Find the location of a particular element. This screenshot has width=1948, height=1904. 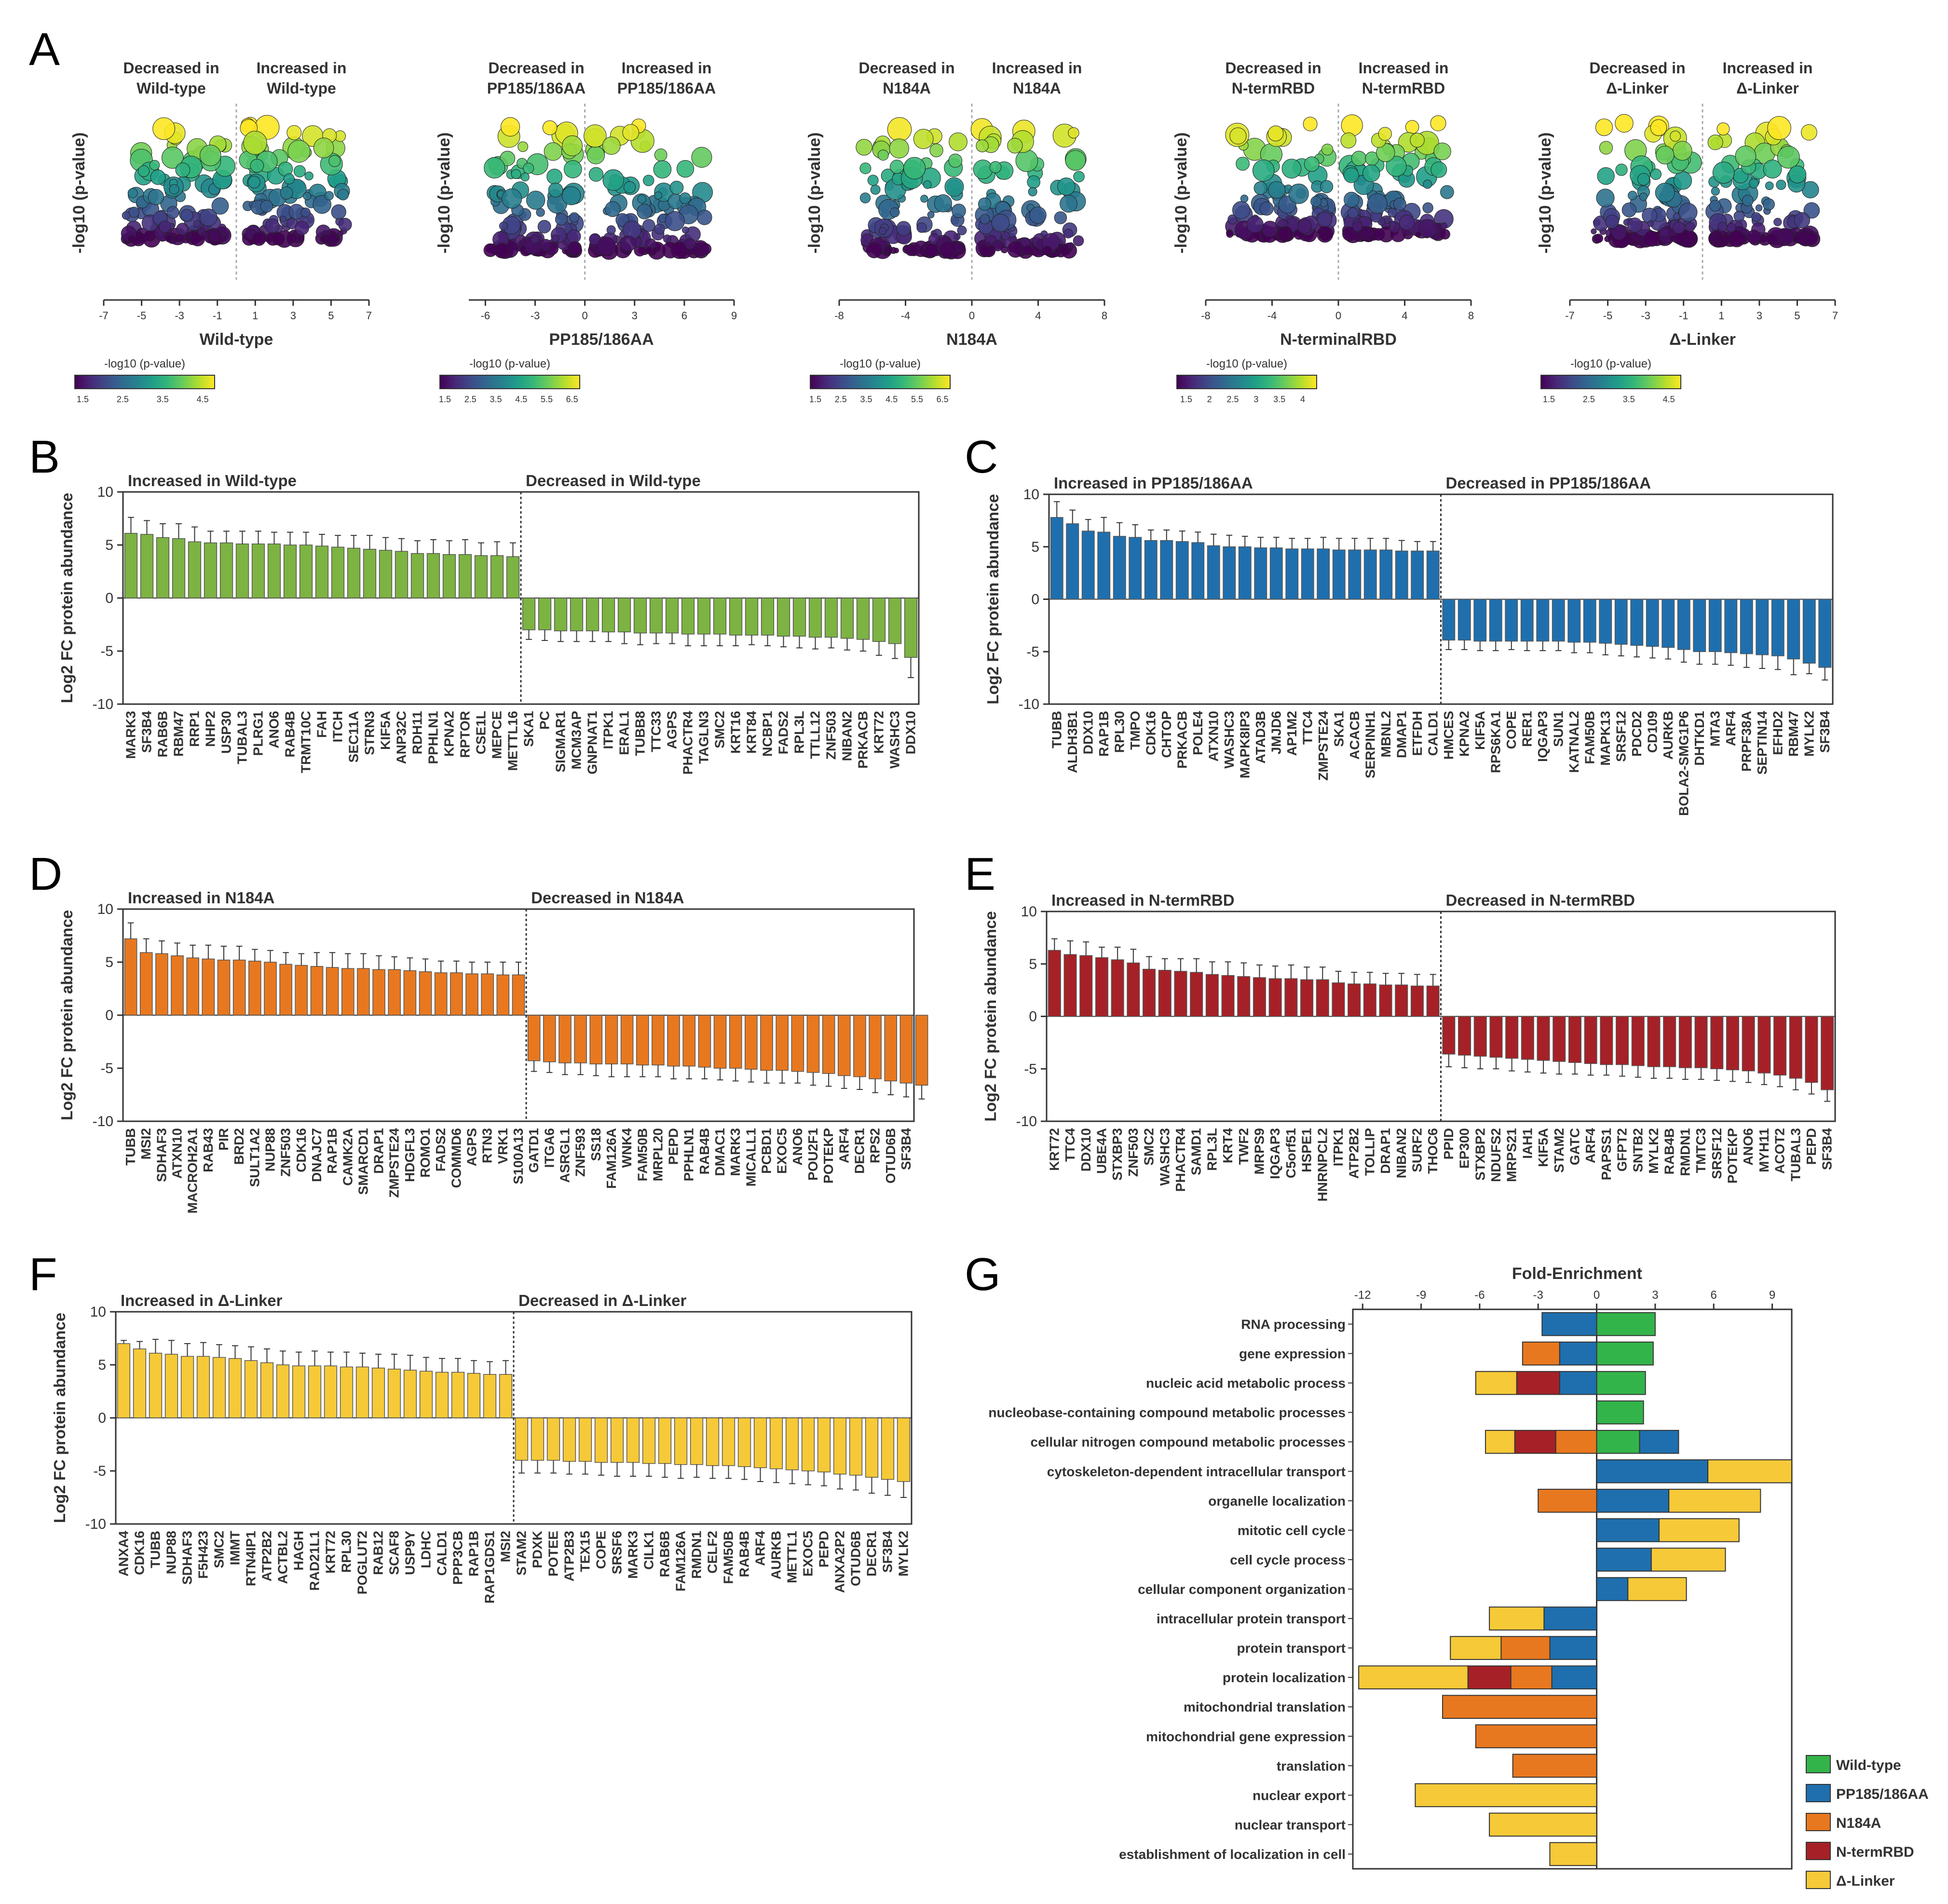

y-axis-label: Log2 FC protein abundance is located at coordinates (67, 1015).